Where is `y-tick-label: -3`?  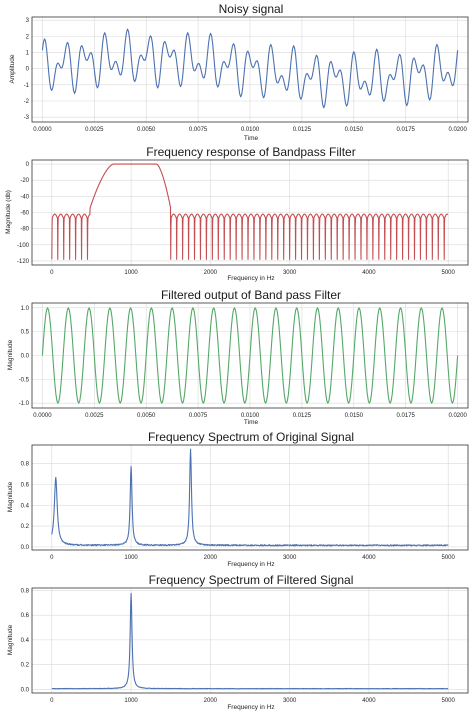
y-tick-label: -3 is located at coordinates (27, 118).